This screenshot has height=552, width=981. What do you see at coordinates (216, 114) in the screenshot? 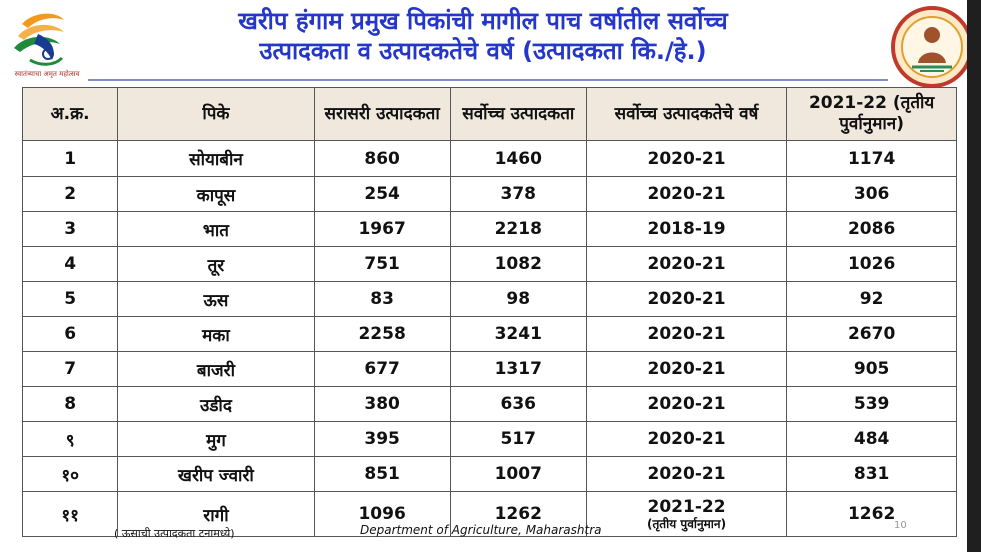
I see `header-crop: पिके` at bounding box center [216, 114].